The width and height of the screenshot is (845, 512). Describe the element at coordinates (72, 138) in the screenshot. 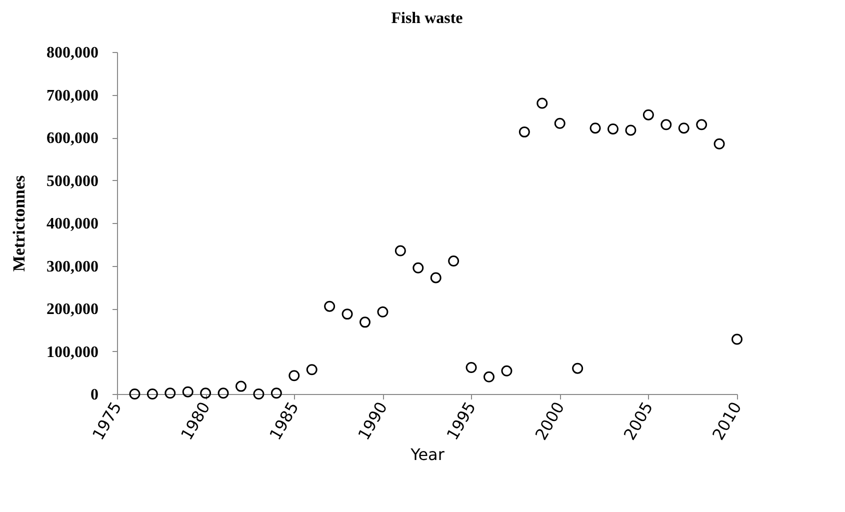

I see `y-tick-label: 600,000` at that location.